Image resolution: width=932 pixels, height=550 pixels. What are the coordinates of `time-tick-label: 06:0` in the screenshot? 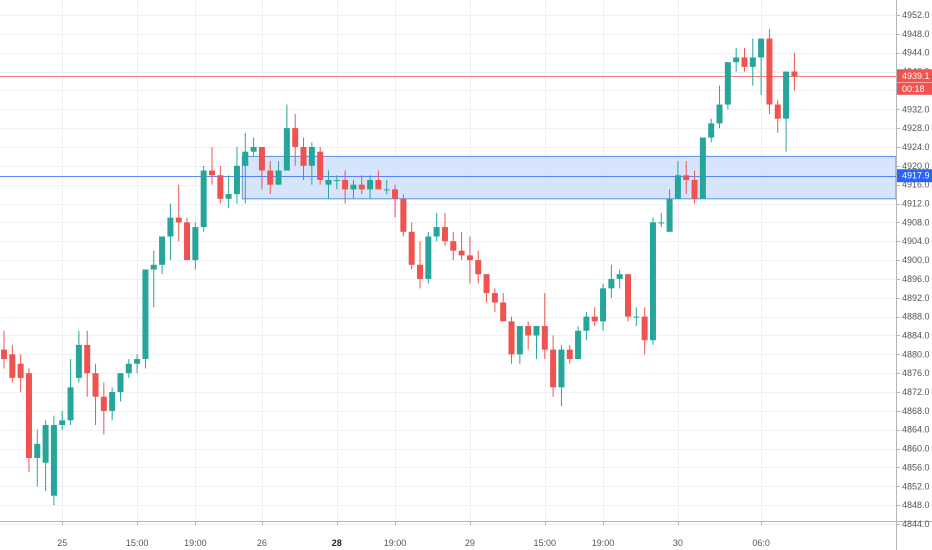 It's located at (761, 543).